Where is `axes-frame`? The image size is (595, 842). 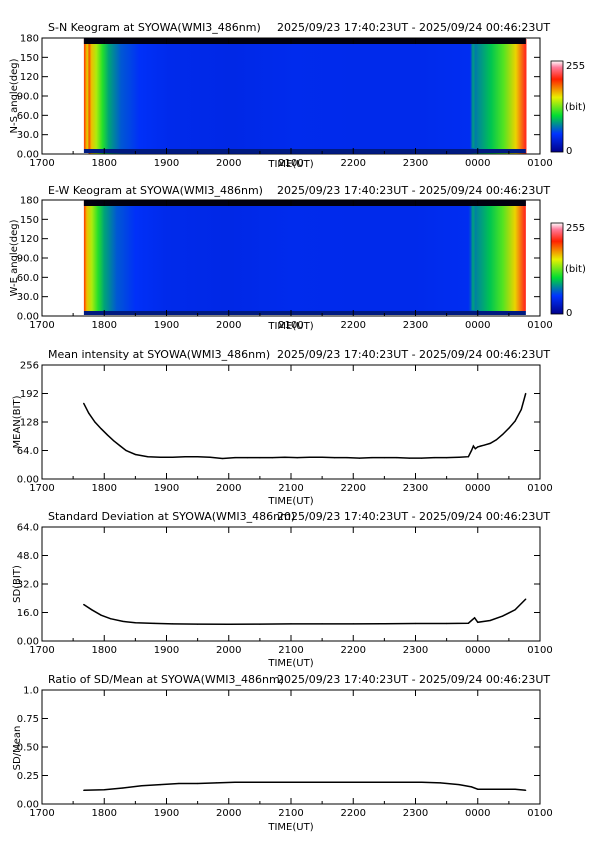
axes-frame is located at coordinates (291, 422).